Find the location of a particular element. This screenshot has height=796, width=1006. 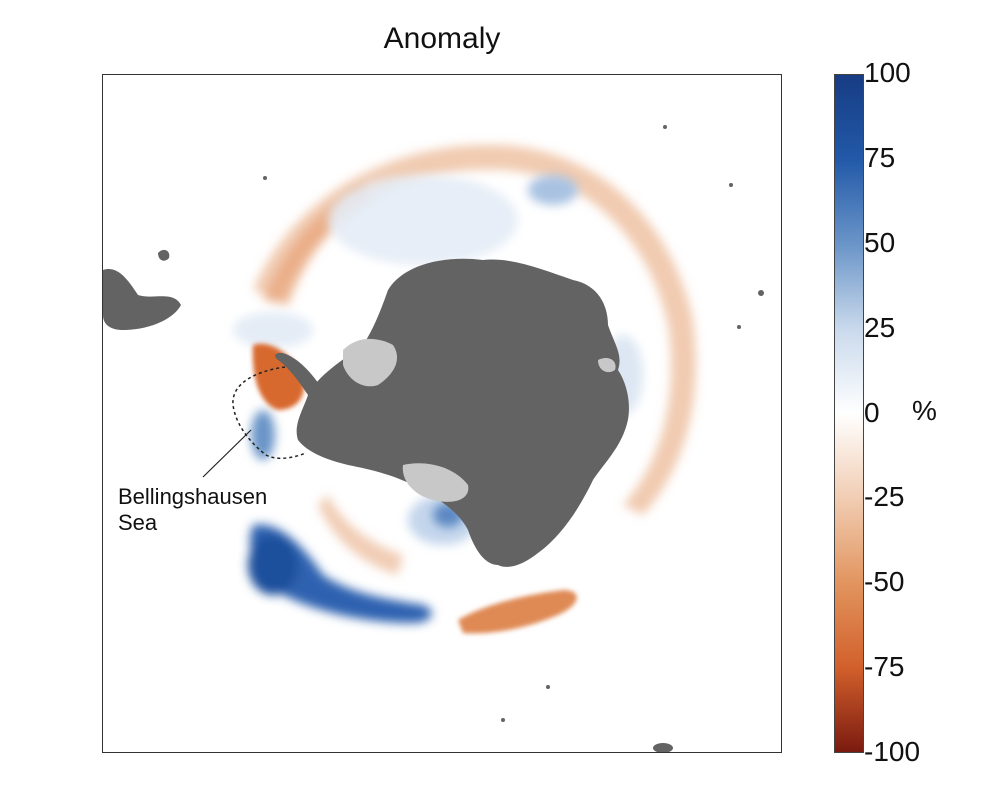

colorbar-tick-label: 25 is located at coordinates (880, 327).